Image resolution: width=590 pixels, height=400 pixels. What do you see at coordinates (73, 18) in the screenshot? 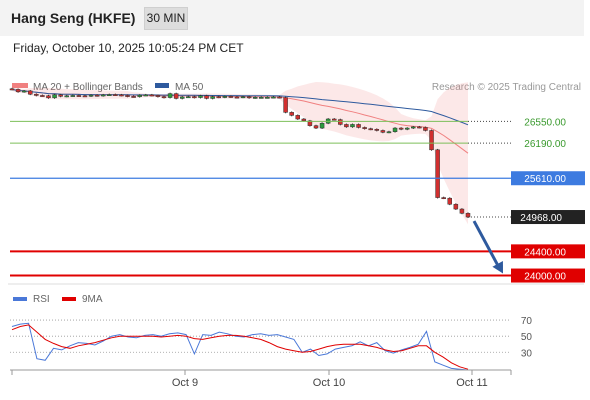
I see `instrument-title: Hang Seng (HKFE)` at bounding box center [73, 18].